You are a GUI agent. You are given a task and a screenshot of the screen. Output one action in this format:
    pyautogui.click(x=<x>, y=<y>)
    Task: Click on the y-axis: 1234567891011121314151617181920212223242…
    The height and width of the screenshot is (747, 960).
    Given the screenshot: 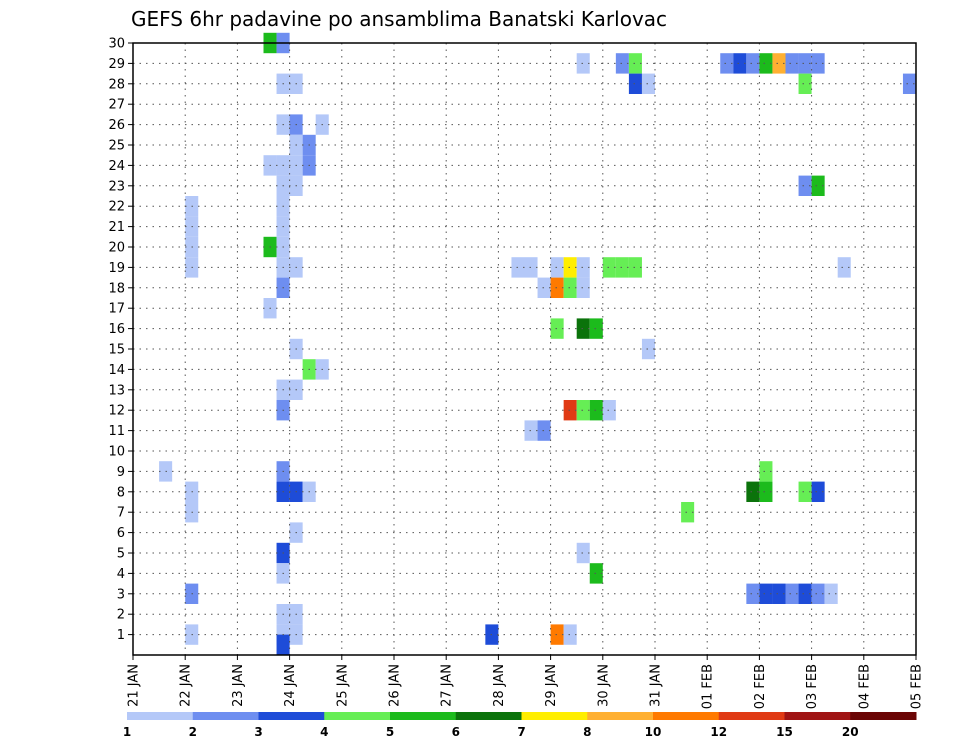 What is the action you would take?
    pyautogui.click(x=120, y=340)
    